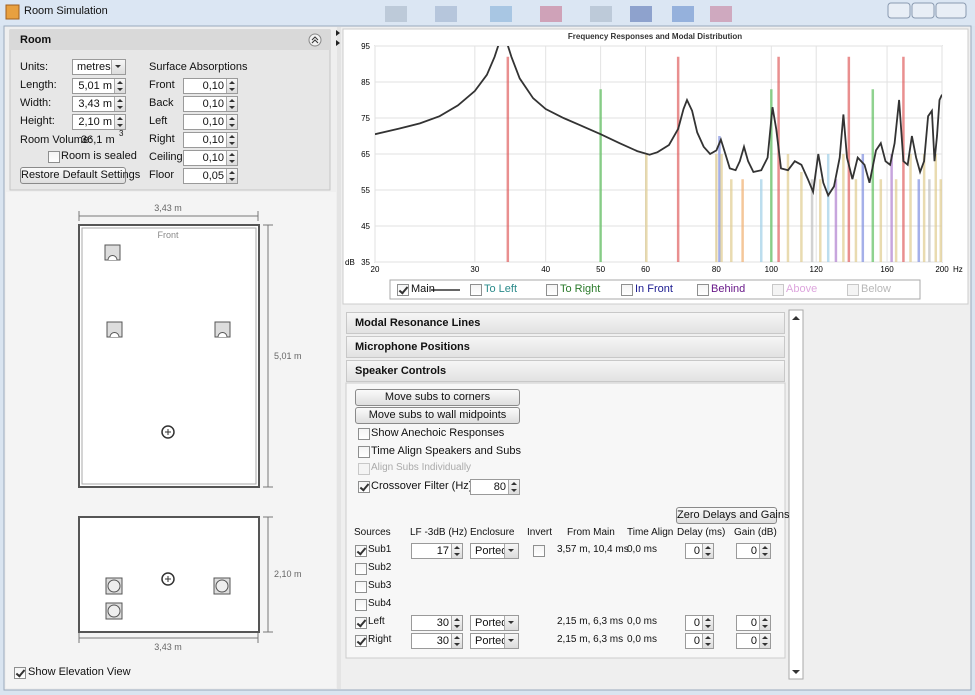  Describe the element at coordinates (474, 269) in the screenshot. I see `x-tick-label: 30` at that location.